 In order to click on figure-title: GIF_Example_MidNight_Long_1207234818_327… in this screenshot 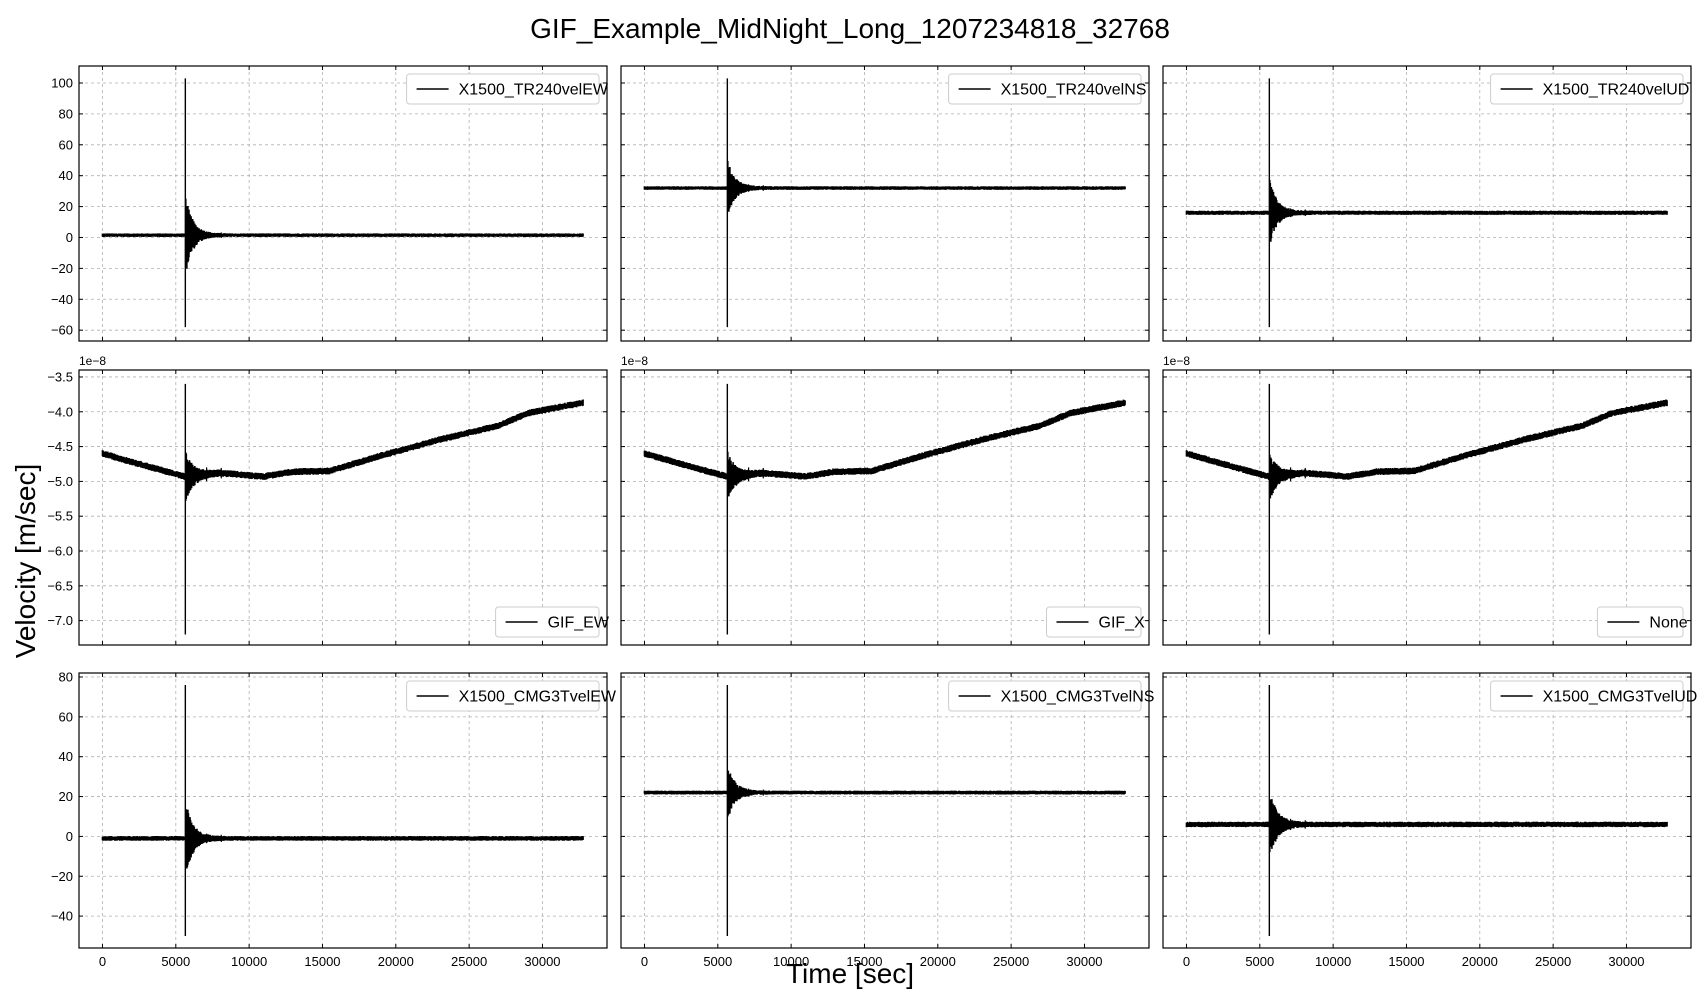, I will do `click(850, 28)`.